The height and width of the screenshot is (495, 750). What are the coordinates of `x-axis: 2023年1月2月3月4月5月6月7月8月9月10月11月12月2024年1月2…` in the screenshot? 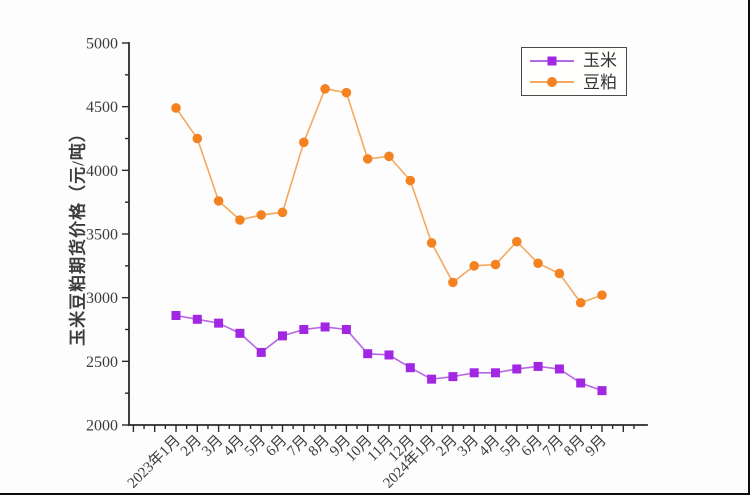 It's located at (379, 458).